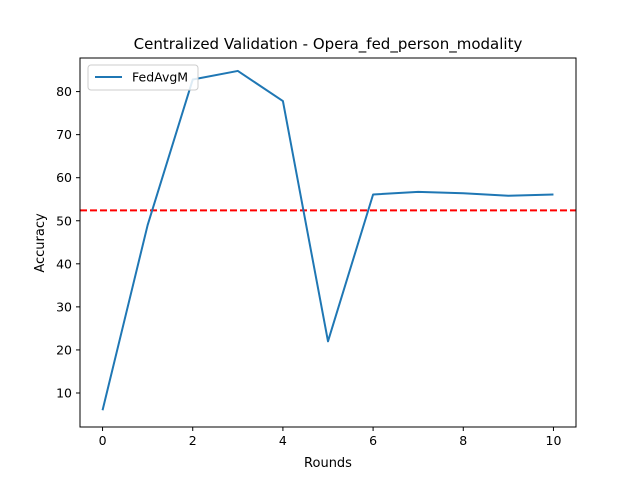 Image resolution: width=640 pixels, height=480 pixels. I want to click on y-tick-label: 70, so click(64, 134).